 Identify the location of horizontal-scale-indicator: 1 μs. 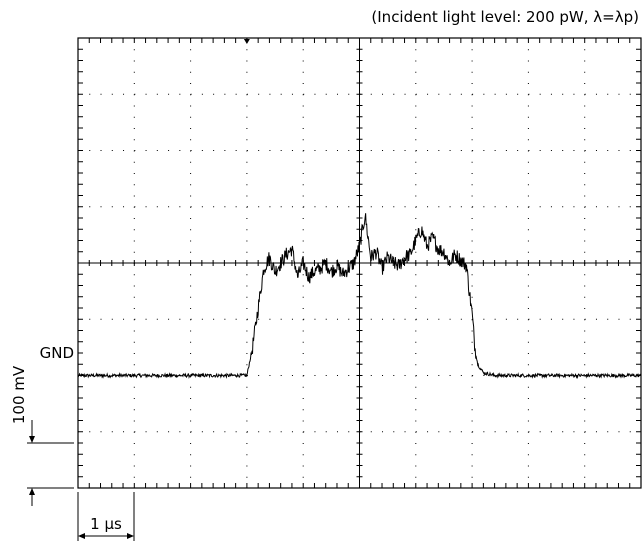
(106, 516).